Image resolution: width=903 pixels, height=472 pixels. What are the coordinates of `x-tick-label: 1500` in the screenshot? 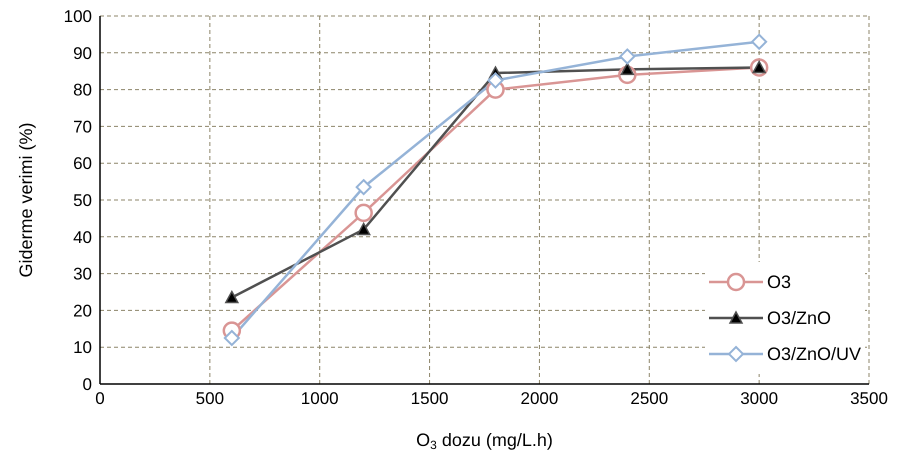 It's located at (429, 398).